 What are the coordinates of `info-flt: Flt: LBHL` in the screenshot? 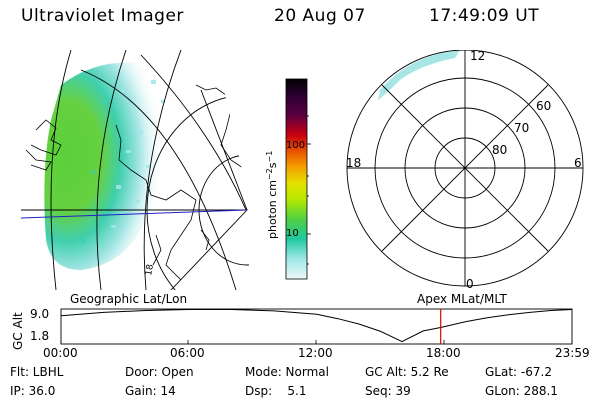 It's located at (37, 372).